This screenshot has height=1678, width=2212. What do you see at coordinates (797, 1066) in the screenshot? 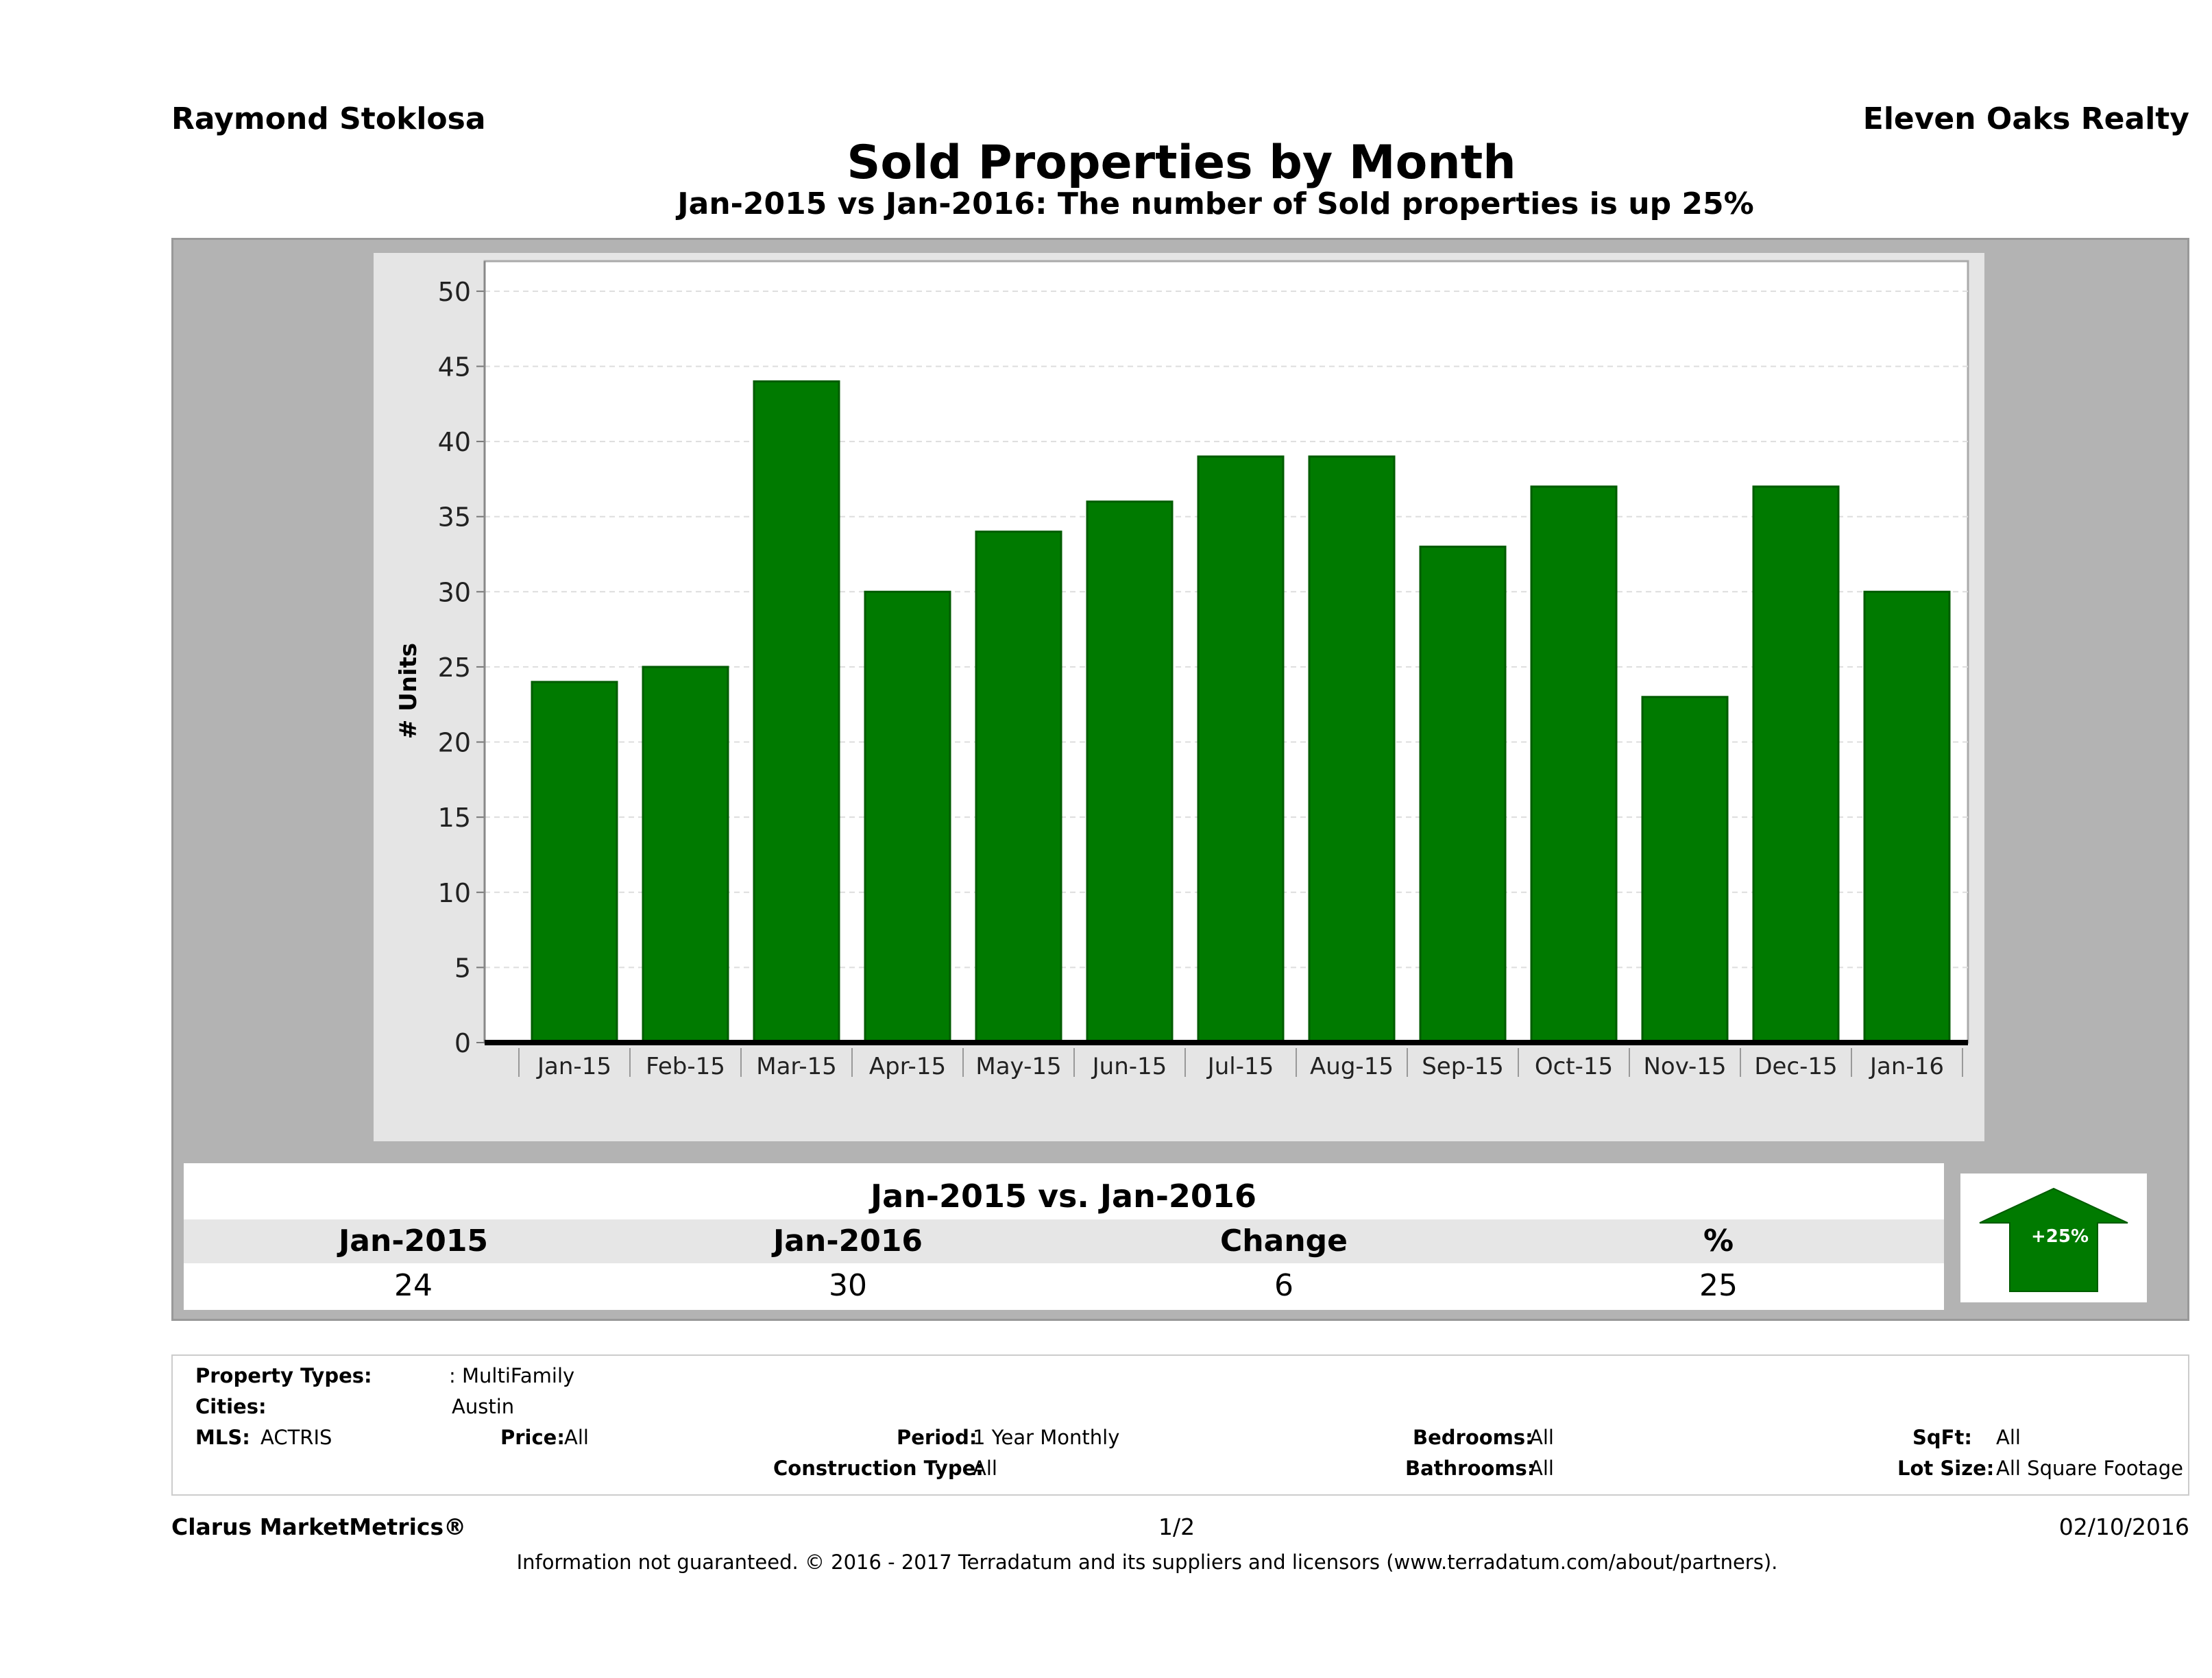
I see `x-tick-label: Mar-15` at bounding box center [797, 1066].